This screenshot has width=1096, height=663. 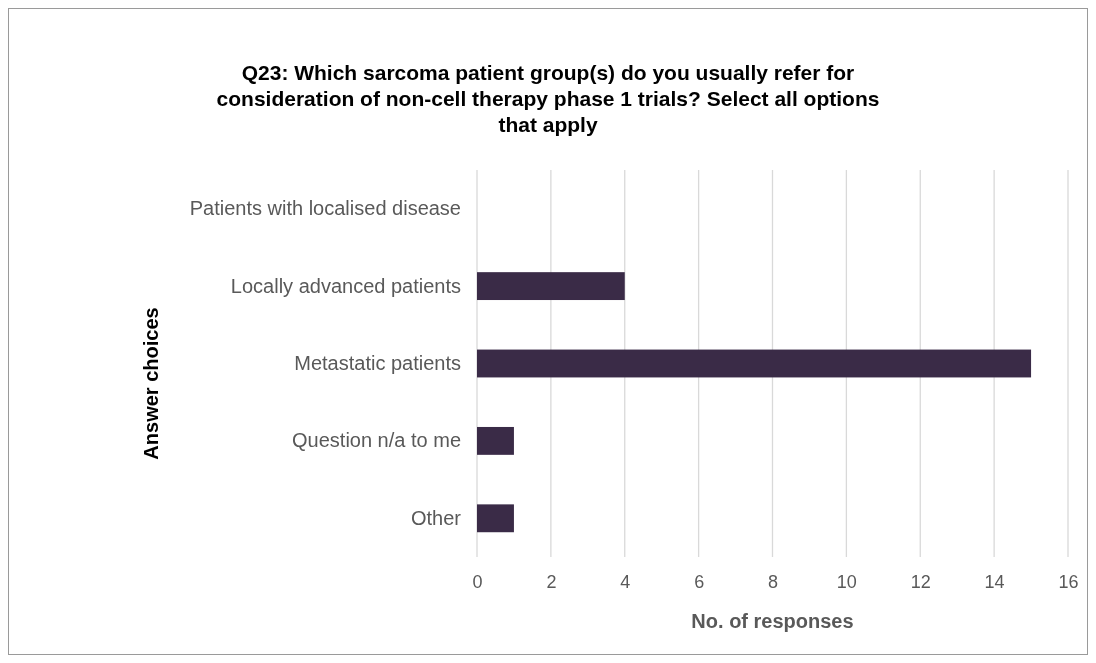 What do you see at coordinates (994, 581) in the screenshot?
I see `x-tick-label: 14` at bounding box center [994, 581].